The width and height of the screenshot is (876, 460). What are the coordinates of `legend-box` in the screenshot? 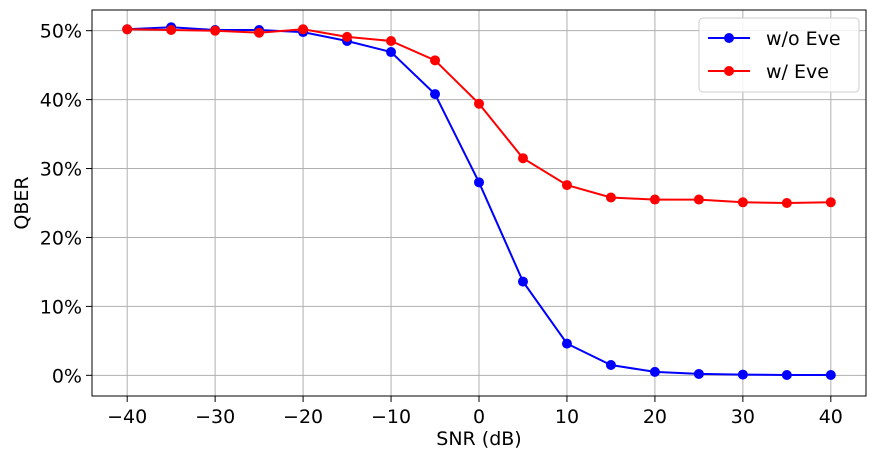 It's located at (779, 55).